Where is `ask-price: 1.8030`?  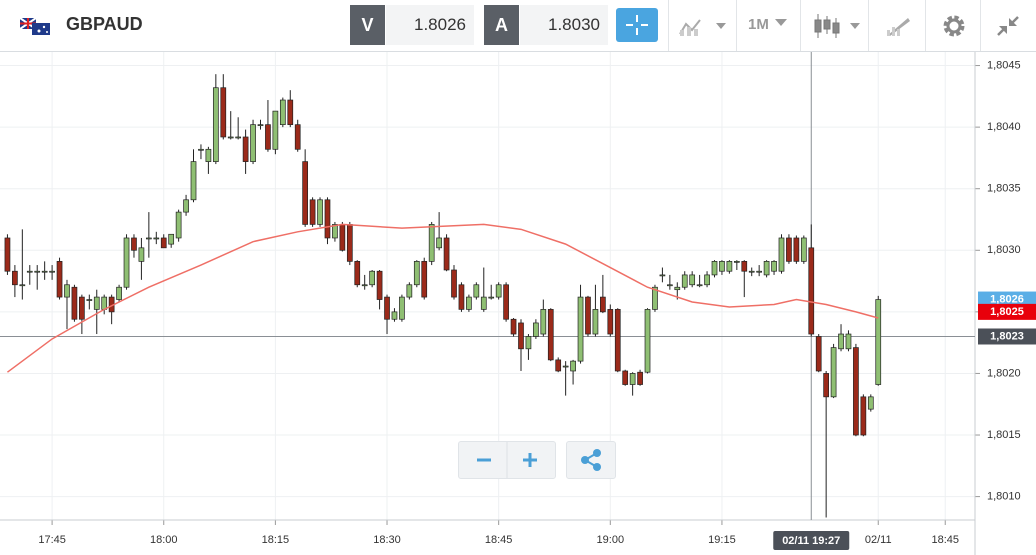
ask-price: 1.8030 is located at coordinates (564, 25).